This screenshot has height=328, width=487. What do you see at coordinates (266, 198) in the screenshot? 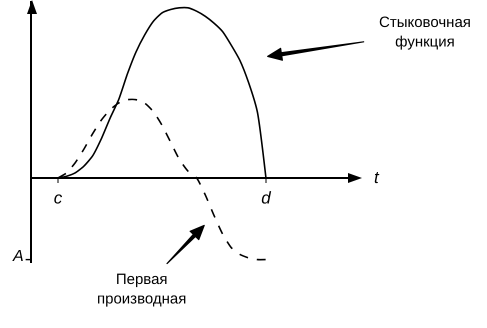
I see `x-tick-label: d` at bounding box center [266, 198].